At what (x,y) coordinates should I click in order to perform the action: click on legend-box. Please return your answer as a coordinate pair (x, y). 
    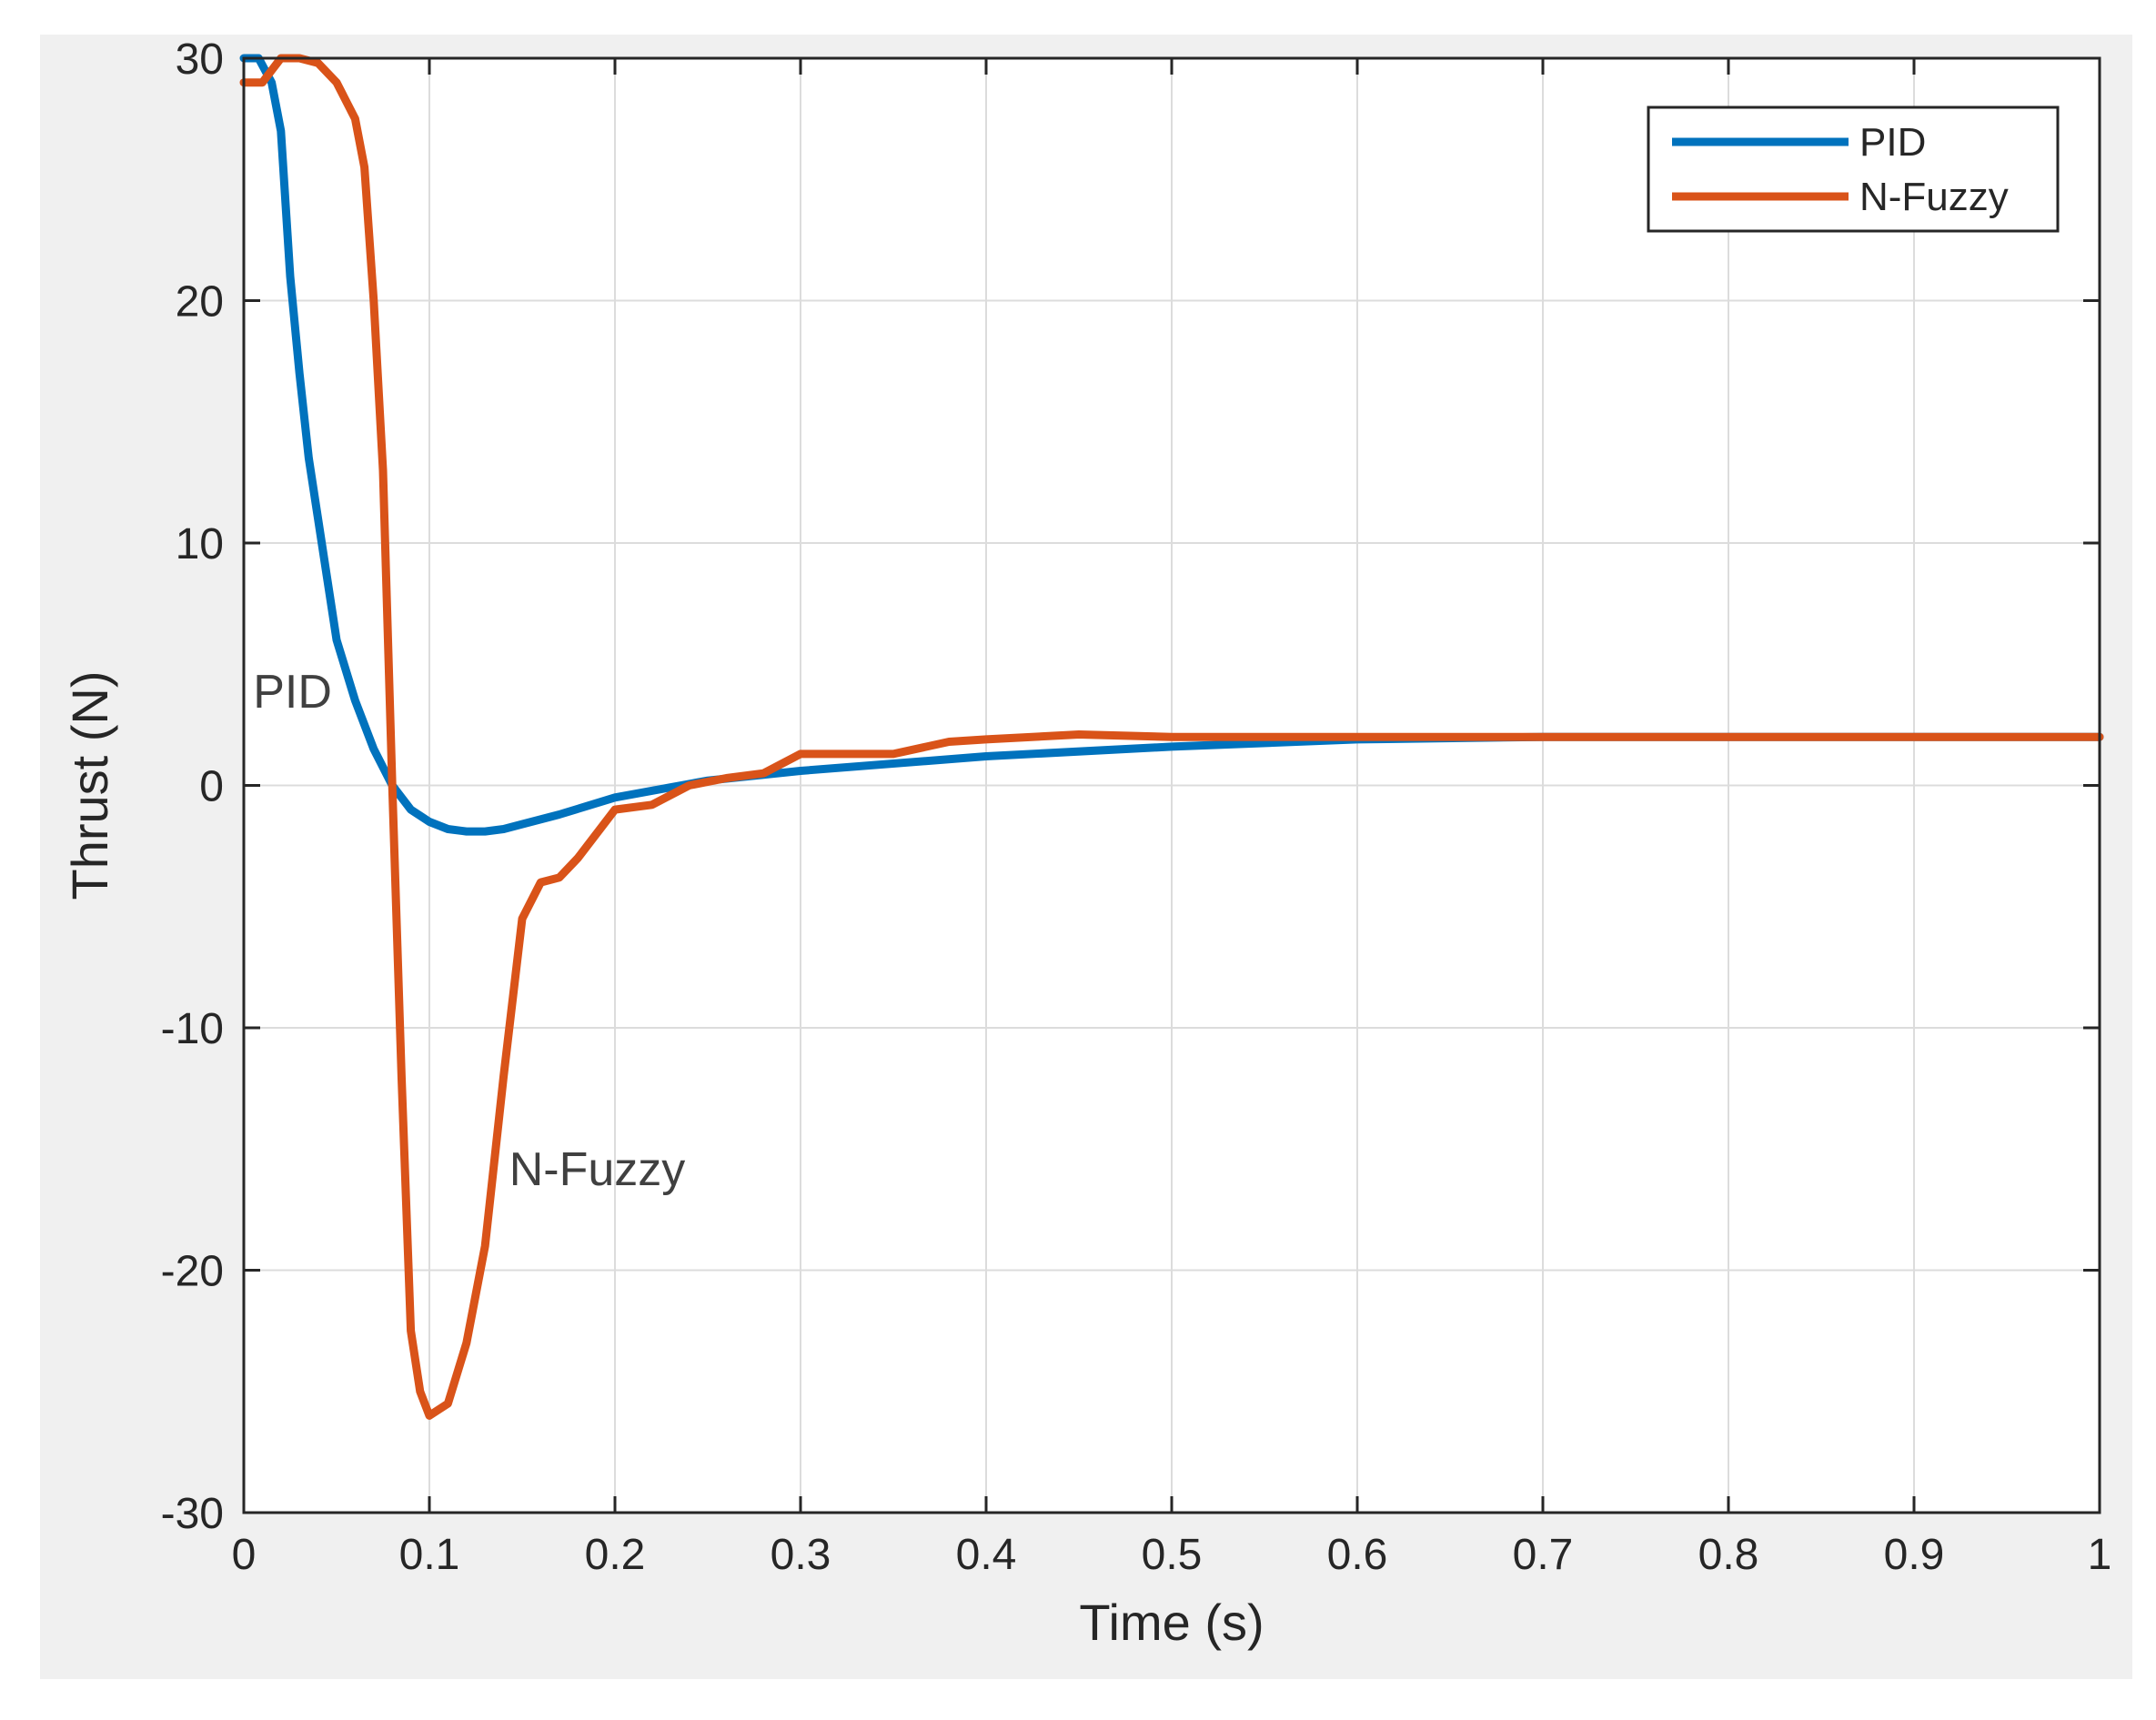
    Looking at the image, I should click on (1853, 169).